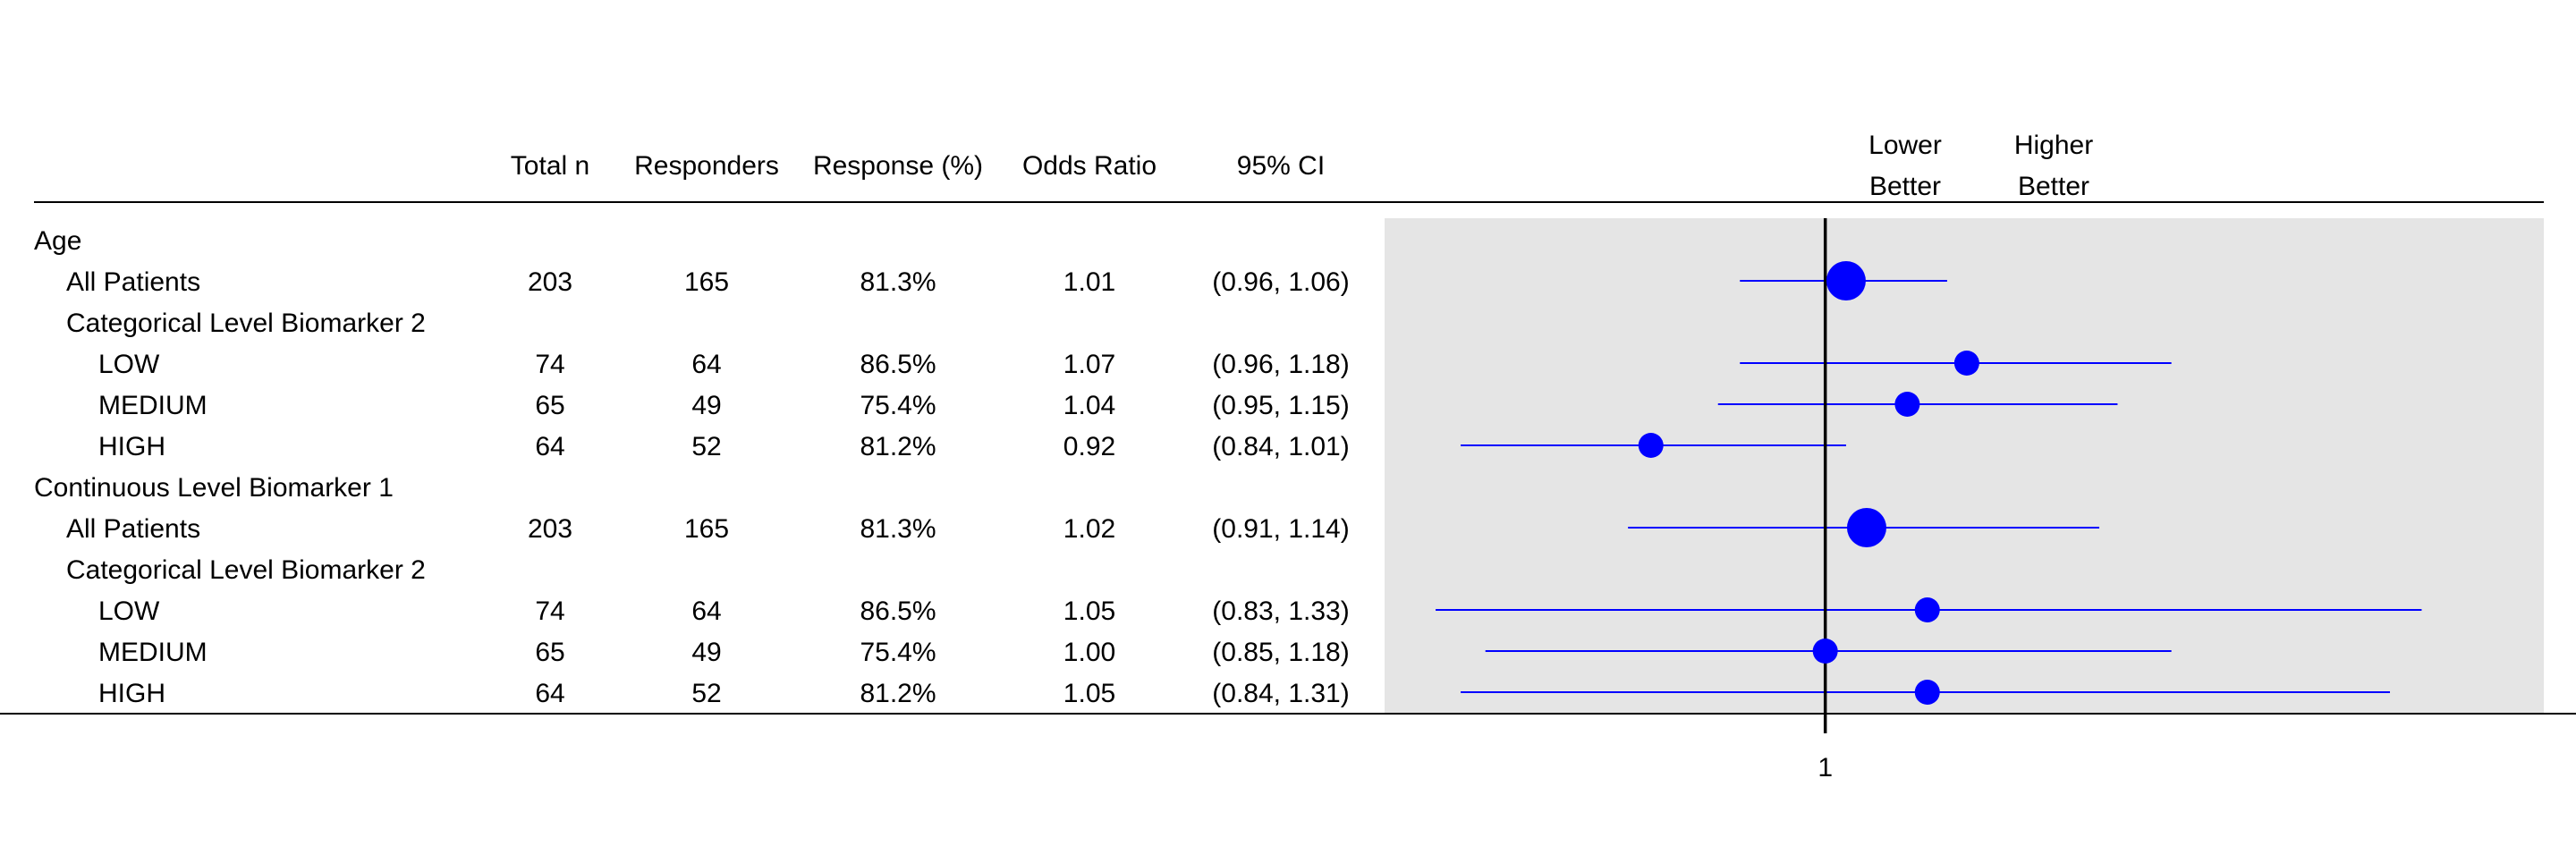  Describe the element at coordinates (898, 166) in the screenshot. I see `header-response-pct: Response (%)` at that location.